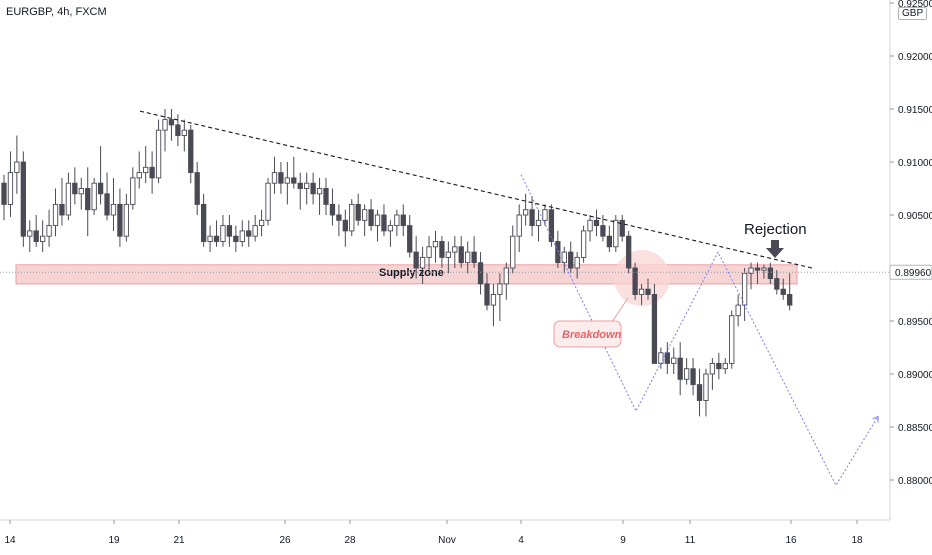 This screenshot has height=555, width=932. Describe the element at coordinates (915, 110) in the screenshot. I see `y-tick-label: 0.91500` at that location.